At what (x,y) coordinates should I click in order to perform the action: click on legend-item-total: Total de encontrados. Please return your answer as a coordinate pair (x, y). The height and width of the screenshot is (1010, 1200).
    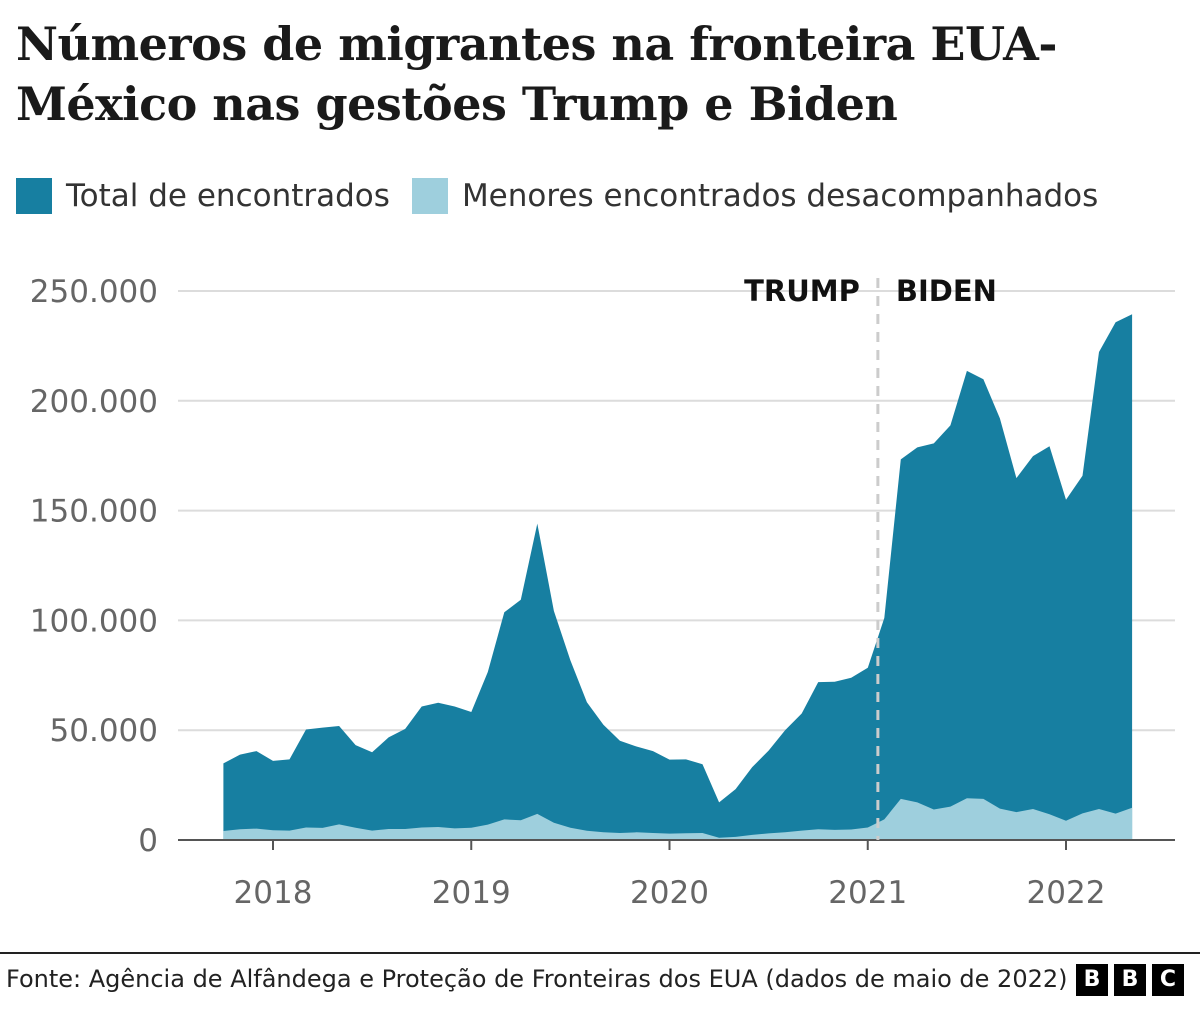
    Looking at the image, I should click on (203, 196).